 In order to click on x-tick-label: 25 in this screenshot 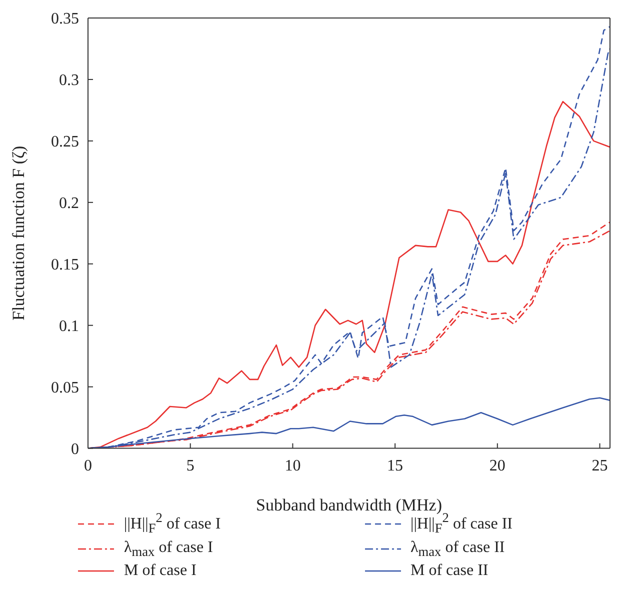, I will do `click(600, 466)`.